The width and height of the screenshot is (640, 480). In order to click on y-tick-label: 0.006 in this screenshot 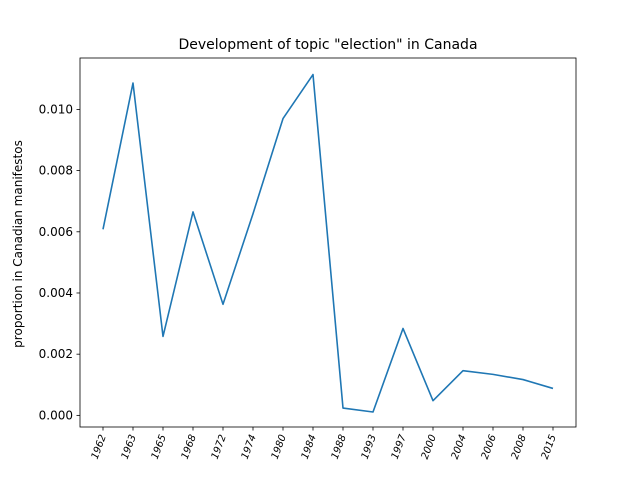, I will do `click(56, 232)`.